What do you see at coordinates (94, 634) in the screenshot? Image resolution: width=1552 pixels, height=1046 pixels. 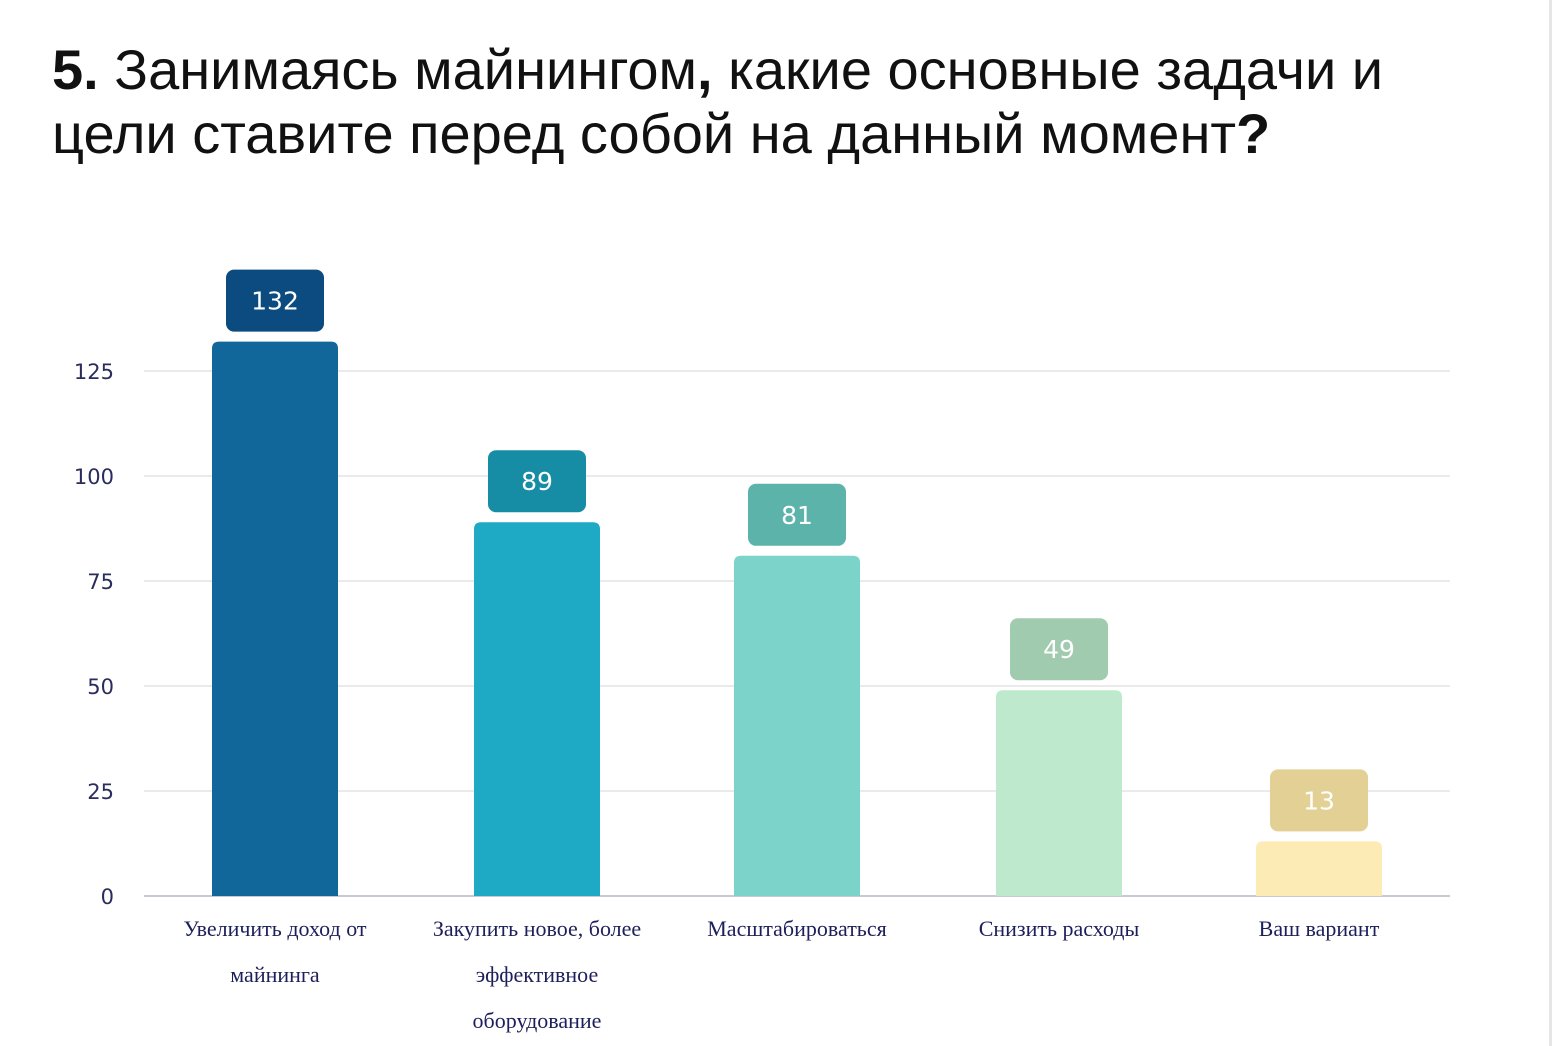 I see `y-axis-ticks: 0 25 50 75 100 125` at bounding box center [94, 634].